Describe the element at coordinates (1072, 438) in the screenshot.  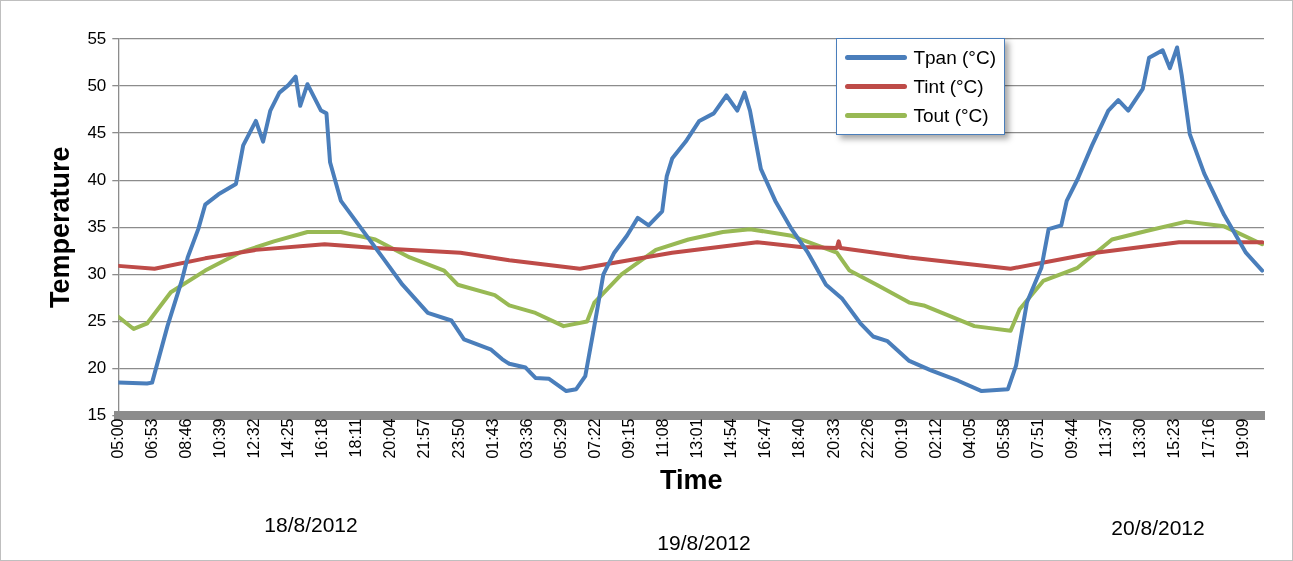
I see `x-tick-label: 09:44` at that location.